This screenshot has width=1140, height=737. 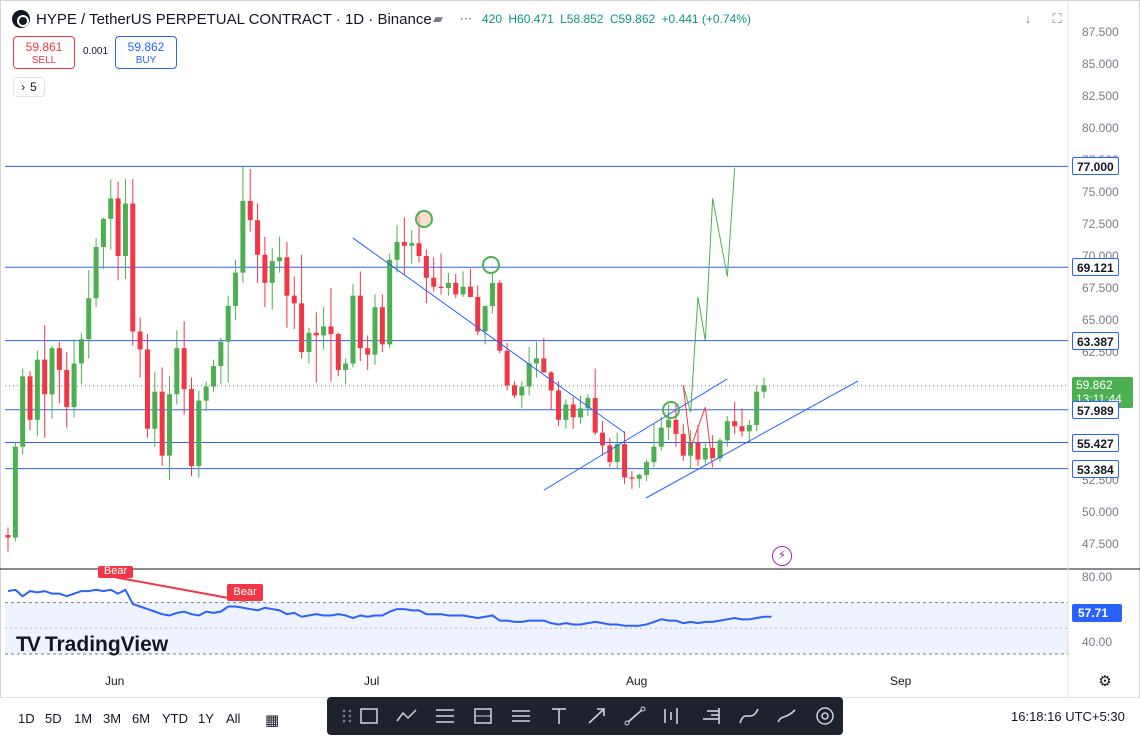 I want to click on price-tick: 82.500, so click(x=1100, y=96).